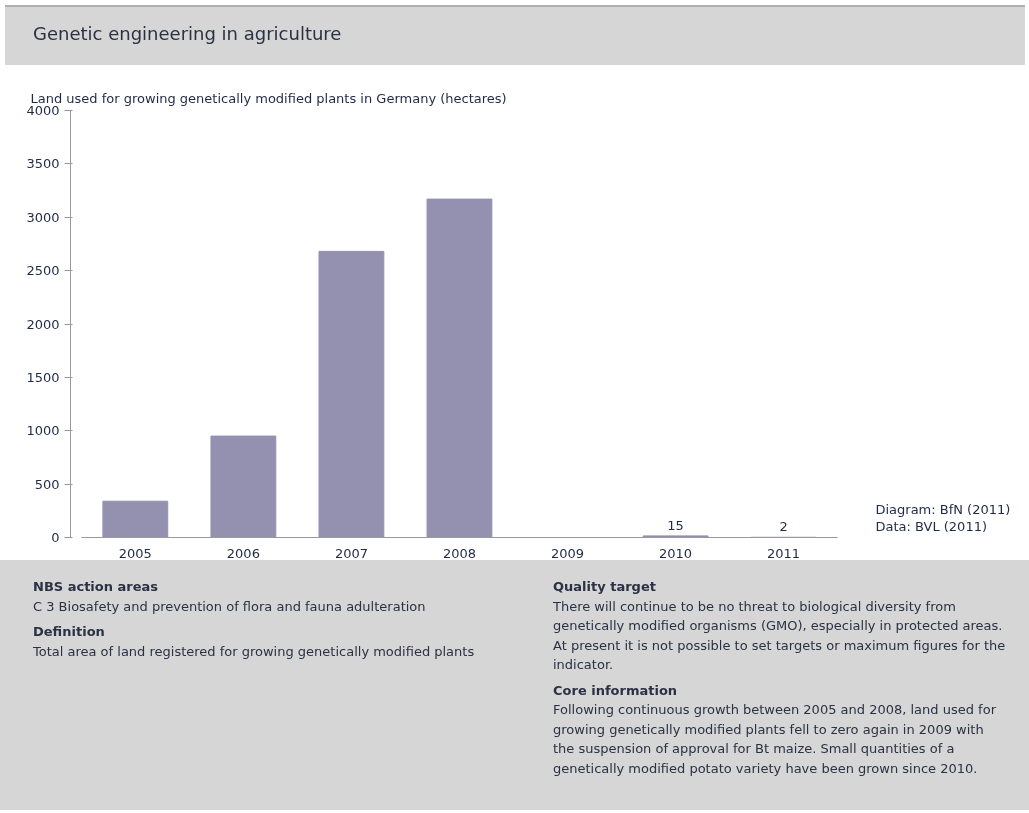 Image resolution: width=1029 pixels, height=813 pixels. I want to click on y-tick-label: 3500, so click(43, 164).